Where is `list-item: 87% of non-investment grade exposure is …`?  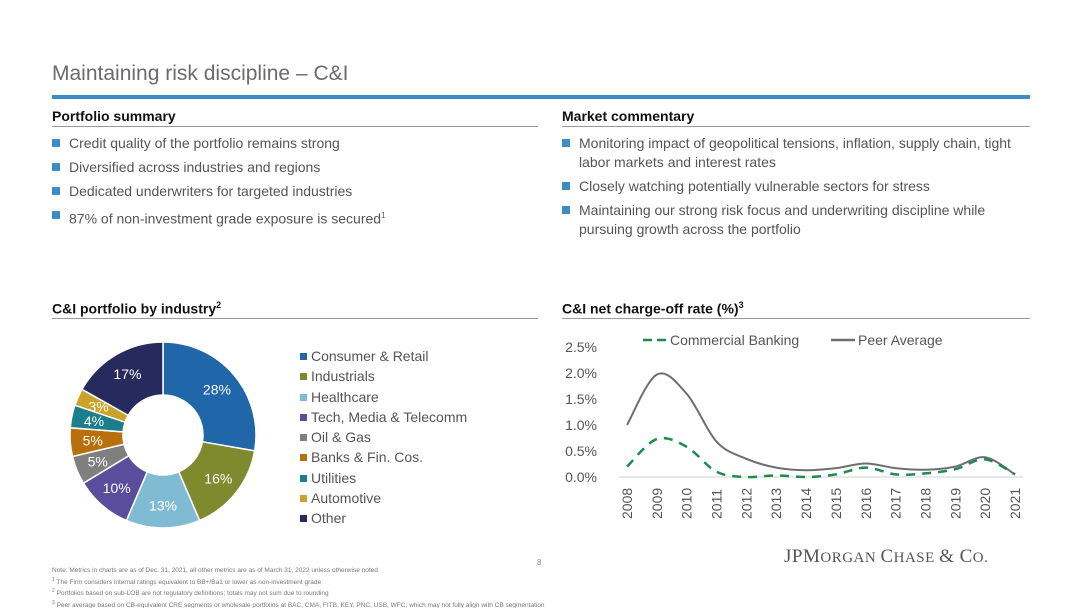
list-item: 87% of non-investment grade exposure is … is located at coordinates (295, 217).